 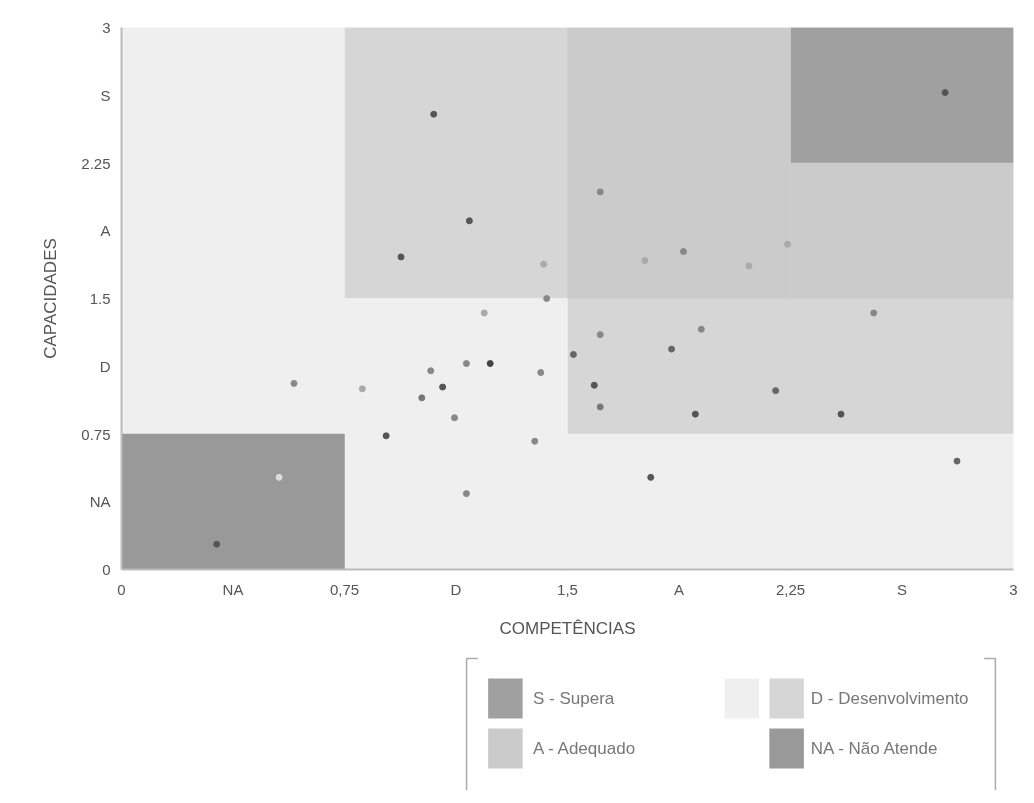 I want to click on y-tick-label: 3, so click(x=106, y=27).